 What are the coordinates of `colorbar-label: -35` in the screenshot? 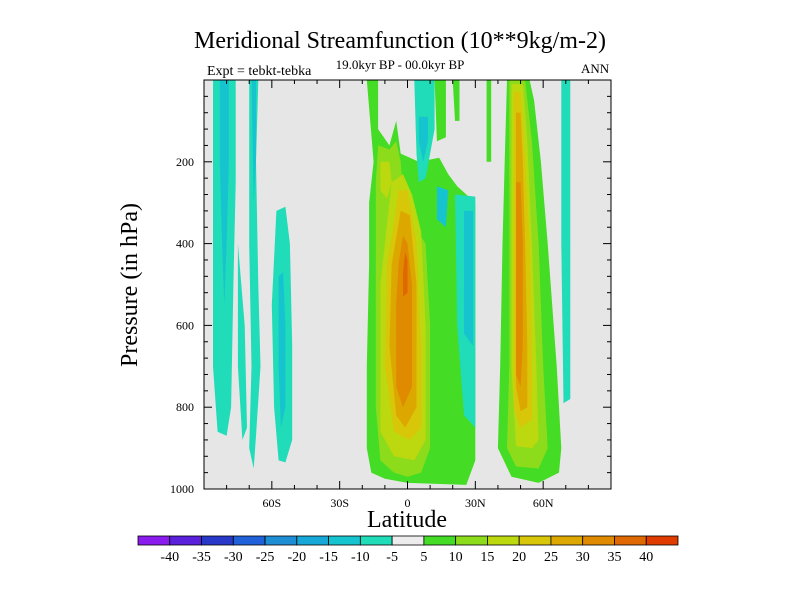 It's located at (201, 557).